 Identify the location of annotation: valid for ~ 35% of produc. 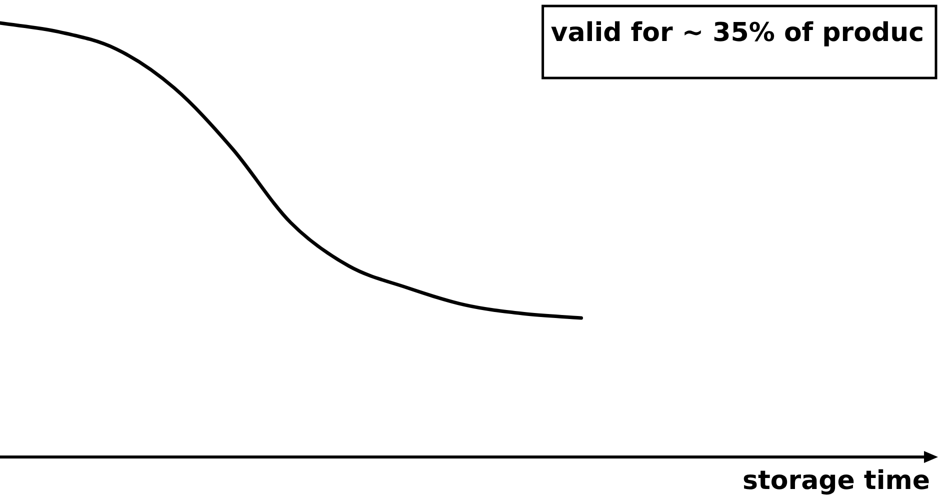
(737, 33).